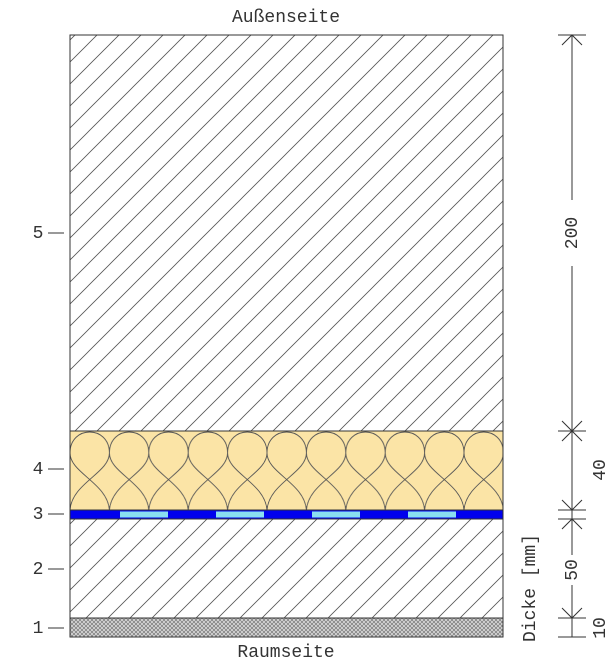 The image size is (613, 665). What do you see at coordinates (601, 470) in the screenshot?
I see `dimension-label: 40` at bounding box center [601, 470].